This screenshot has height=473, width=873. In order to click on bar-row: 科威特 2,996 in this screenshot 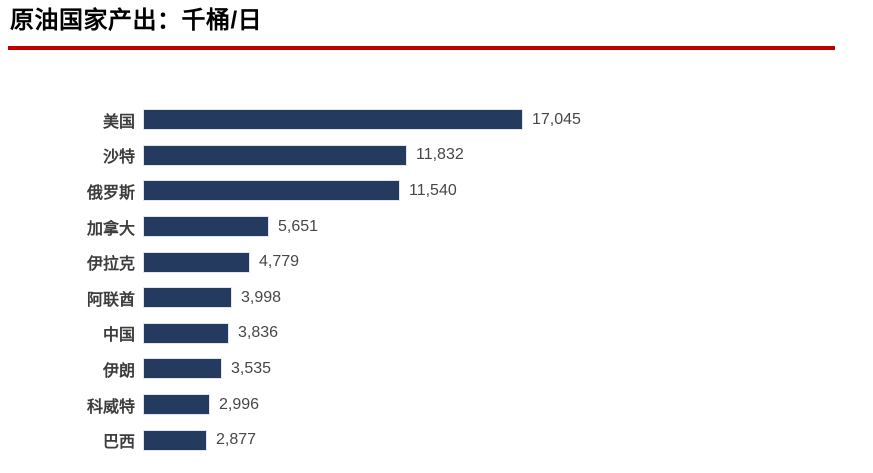, I will do `click(435, 405)`.